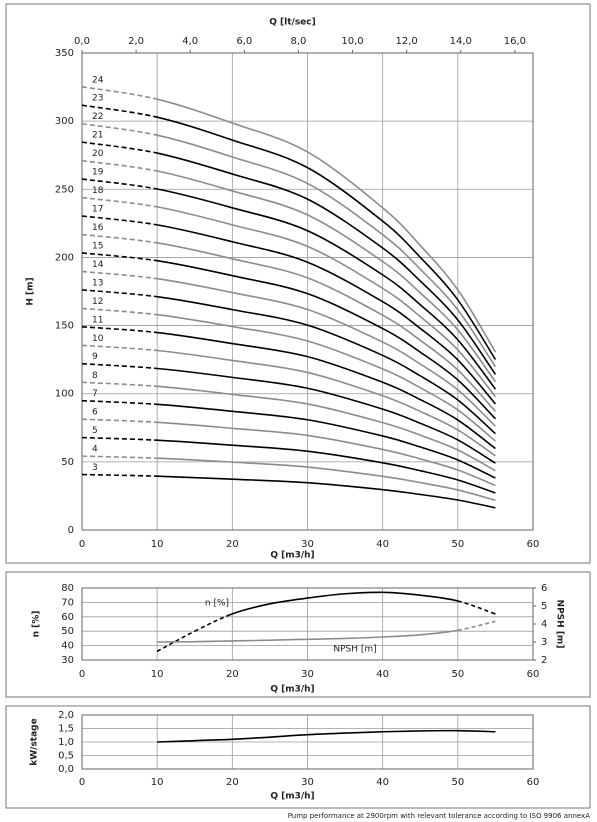 The height and width of the screenshot is (822, 597). Describe the element at coordinates (66, 729) in the screenshot. I see `y-tick-label: 1,5` at that location.